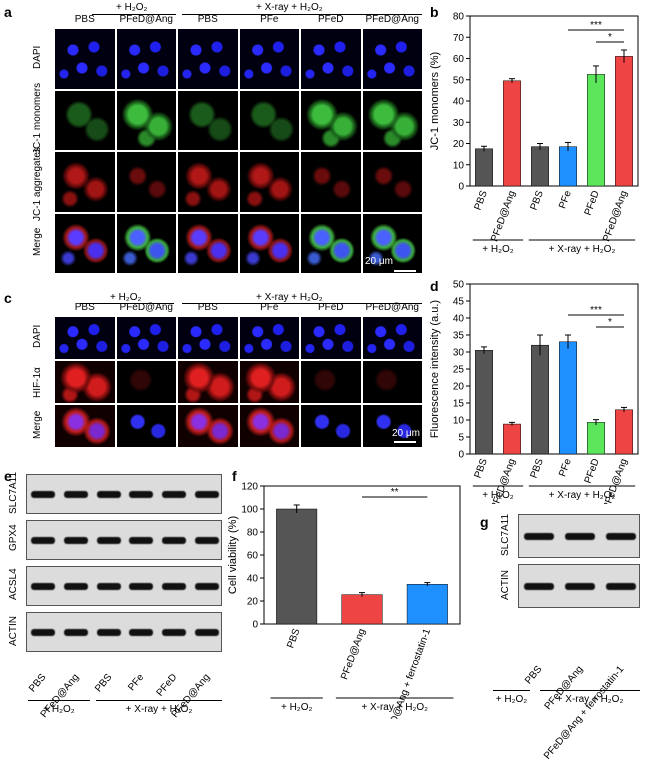 The height and width of the screenshot is (762, 647). I want to click on d-ytick-label-0: 0, so click(461, 455).